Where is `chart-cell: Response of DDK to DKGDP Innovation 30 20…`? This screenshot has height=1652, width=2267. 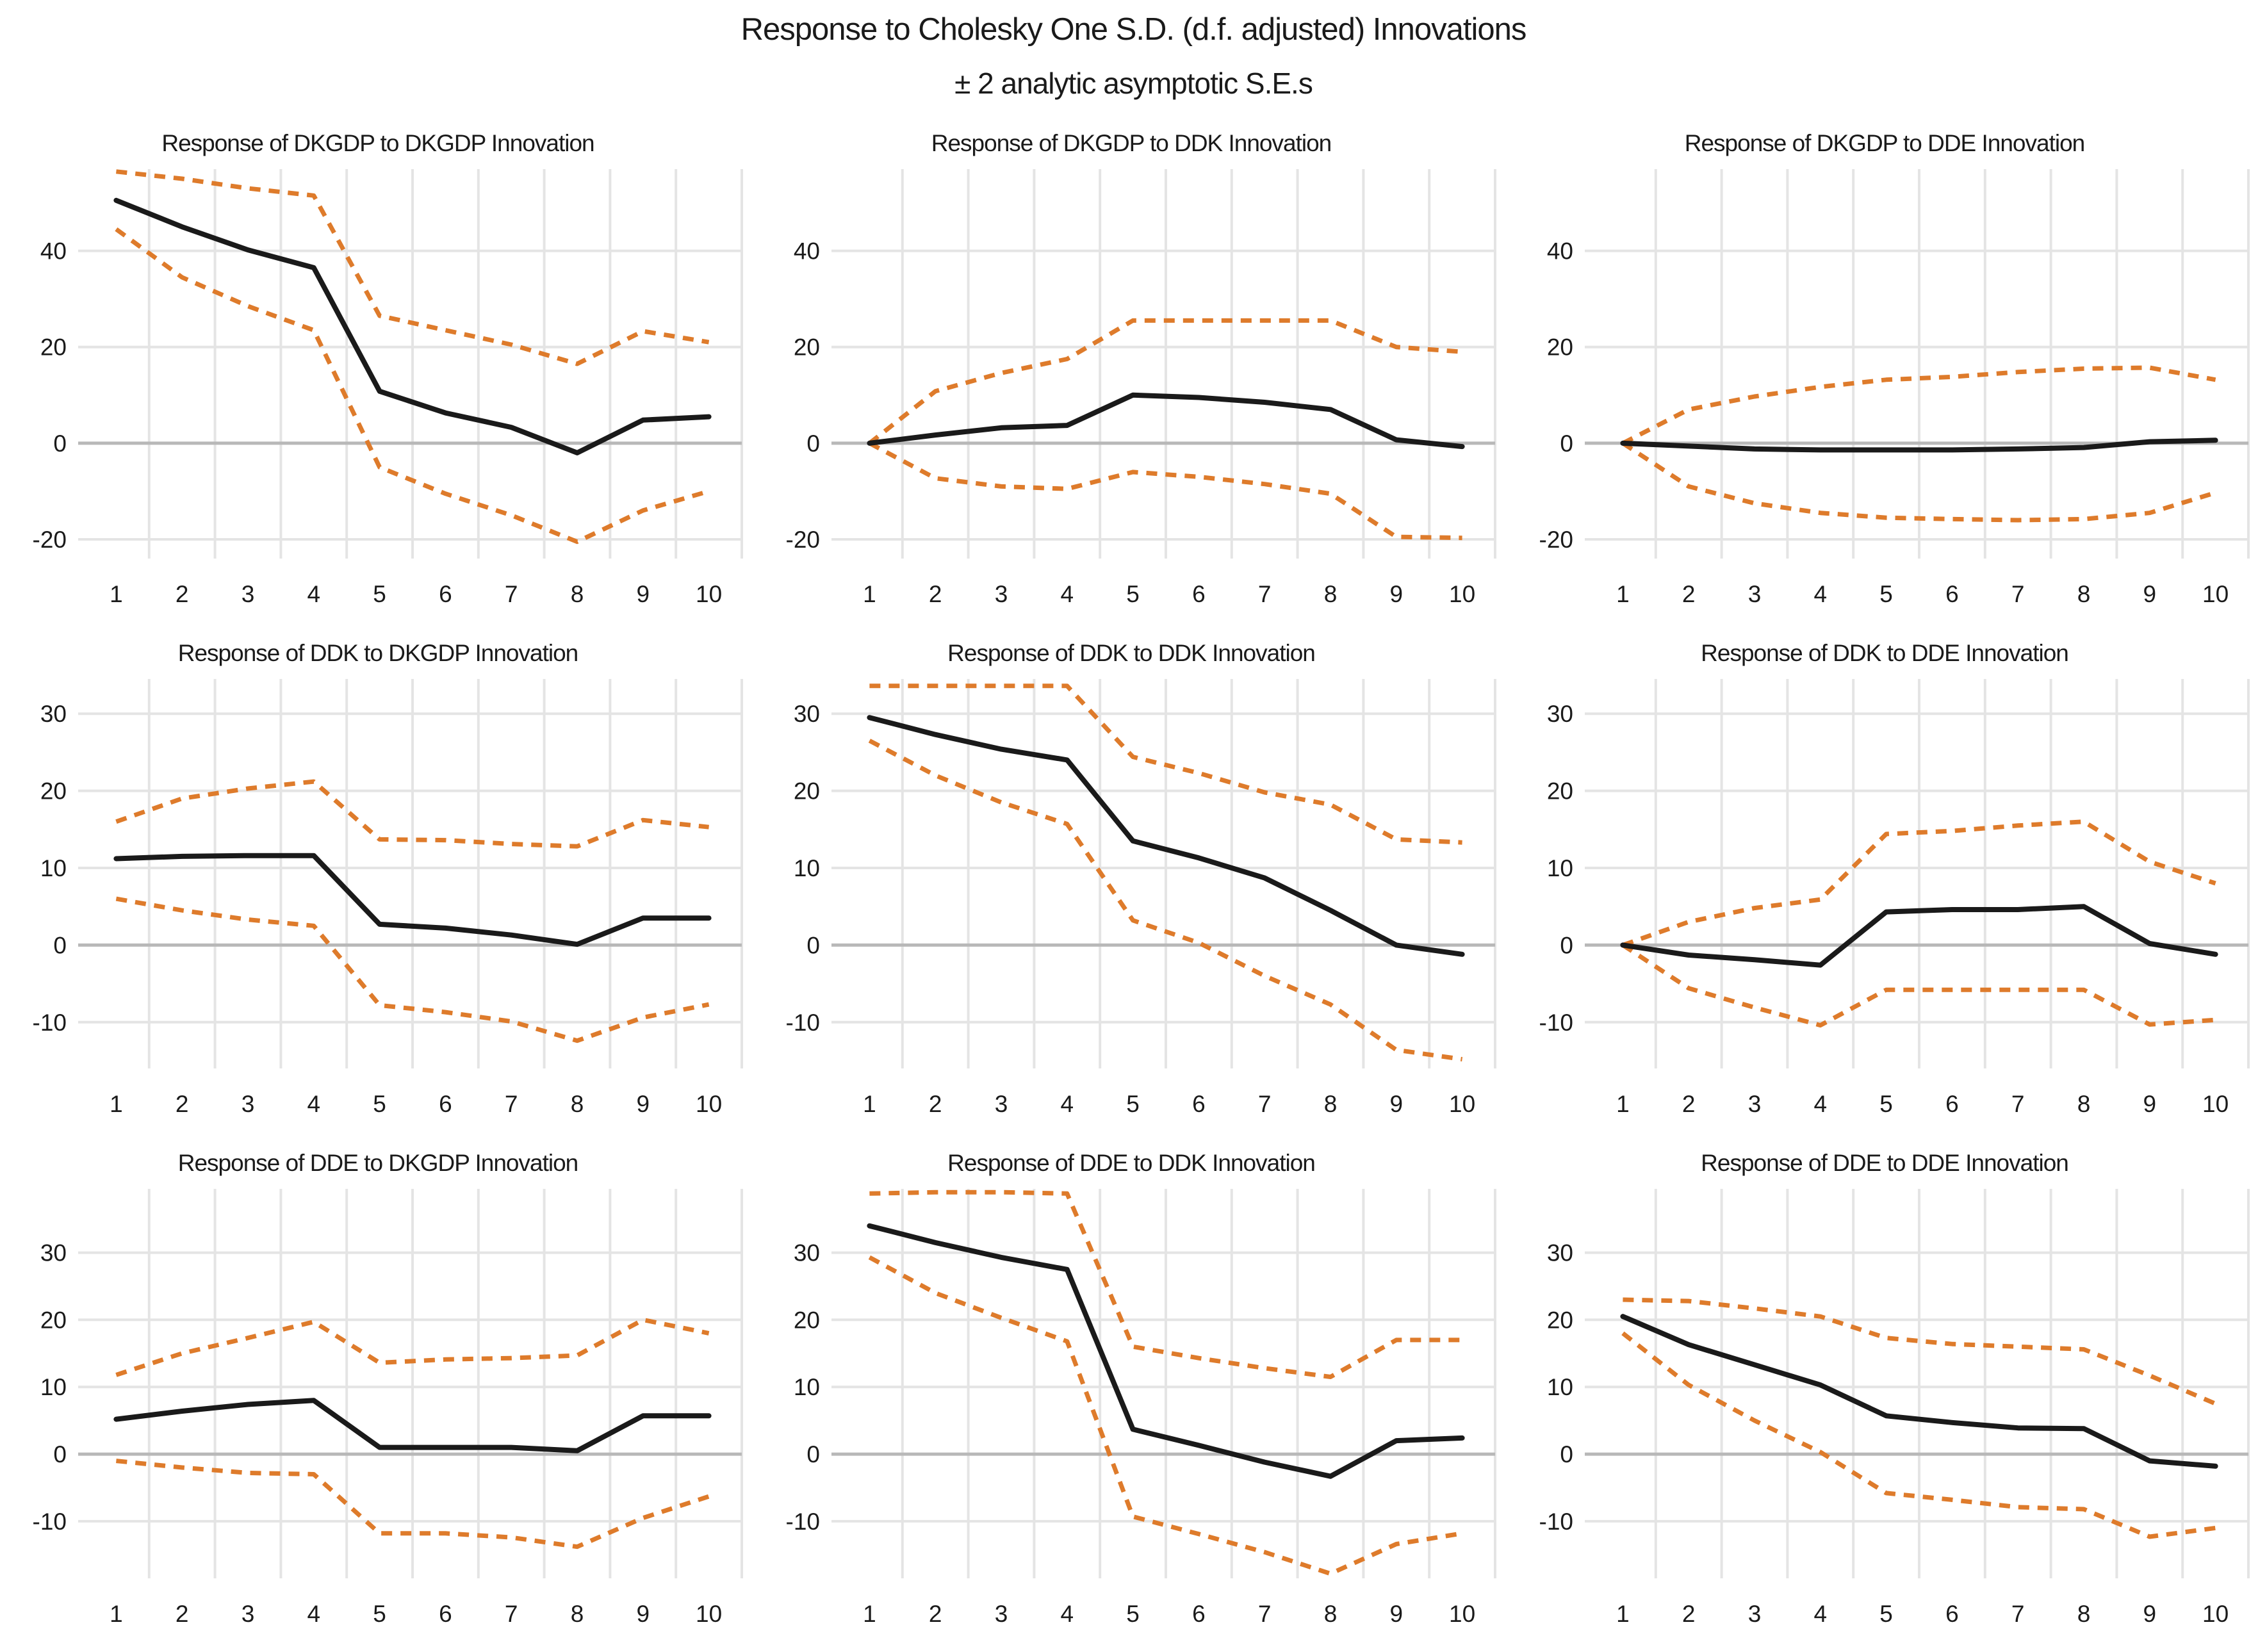
chart-cell: Response of DDK to DKGDP Innovation 30 20… is located at coordinates (378, 871).